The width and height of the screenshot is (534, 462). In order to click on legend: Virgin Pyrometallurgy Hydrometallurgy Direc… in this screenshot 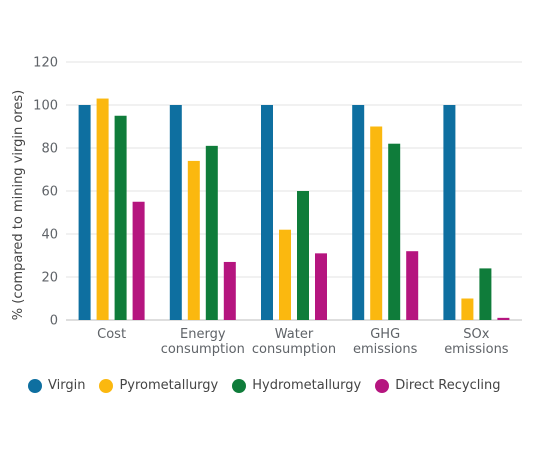, I will do `click(278, 385)`.